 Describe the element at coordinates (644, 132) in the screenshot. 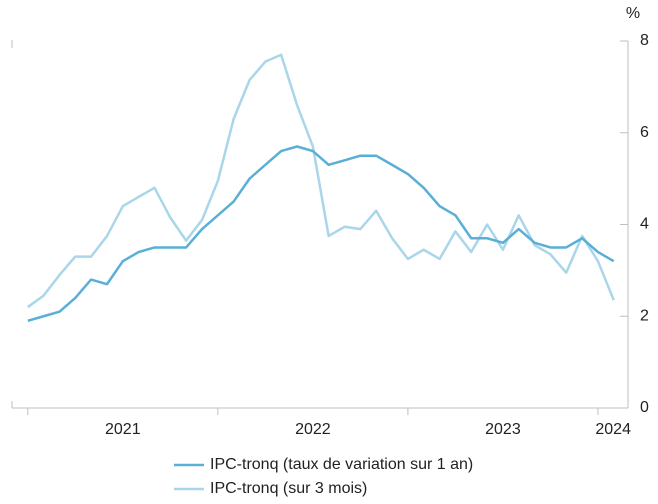

I see `y-tick-label: 6` at that location.